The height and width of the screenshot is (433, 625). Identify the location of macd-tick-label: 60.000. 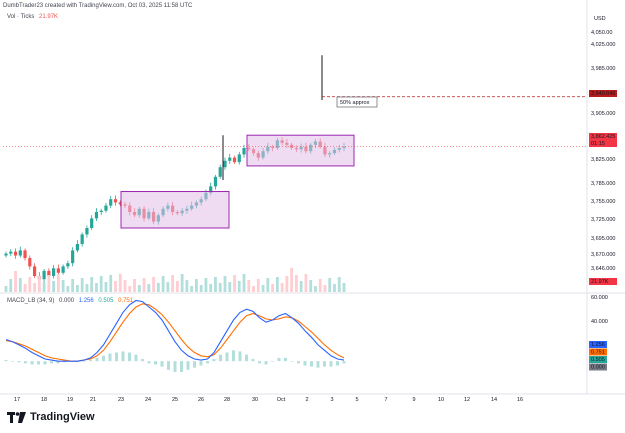
(599, 298).